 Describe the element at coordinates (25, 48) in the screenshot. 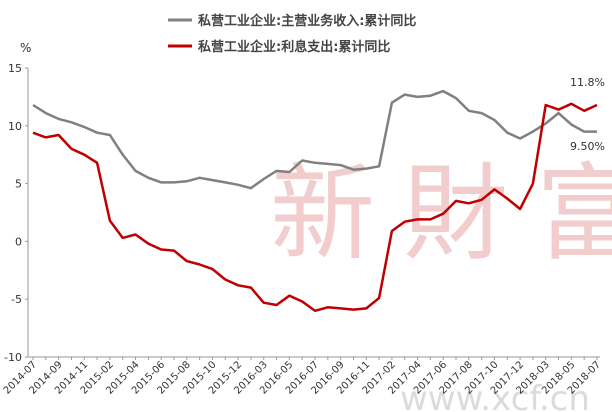

I see `unit-label: %` at that location.